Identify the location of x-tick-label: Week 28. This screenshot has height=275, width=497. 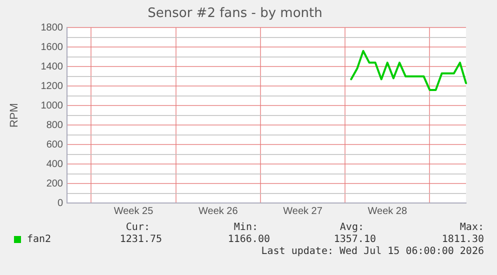
(388, 211).